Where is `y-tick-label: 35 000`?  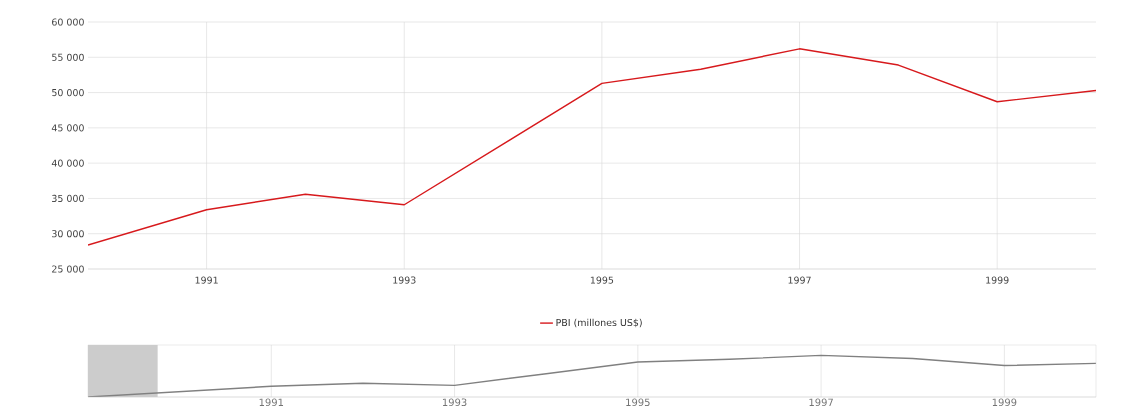 y-tick-label: 35 000 is located at coordinates (68, 198).